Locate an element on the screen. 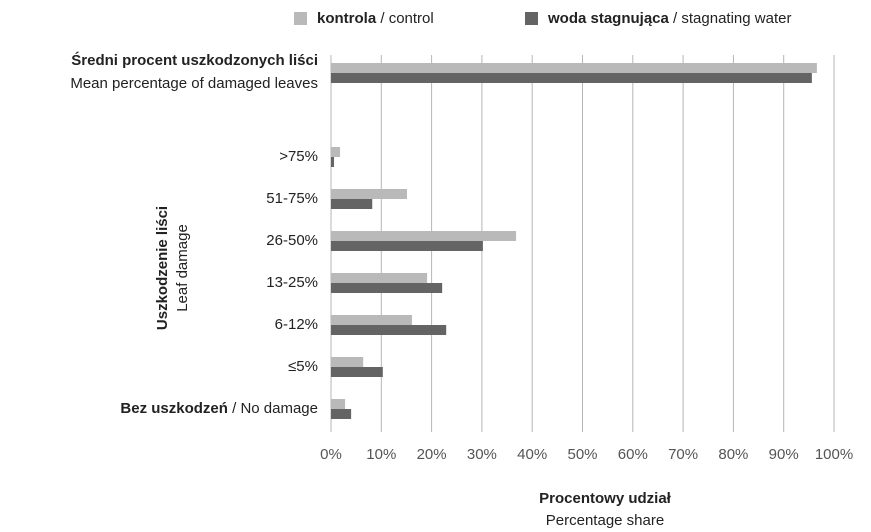  y-tick-label: 26-50% is located at coordinates (292, 240).